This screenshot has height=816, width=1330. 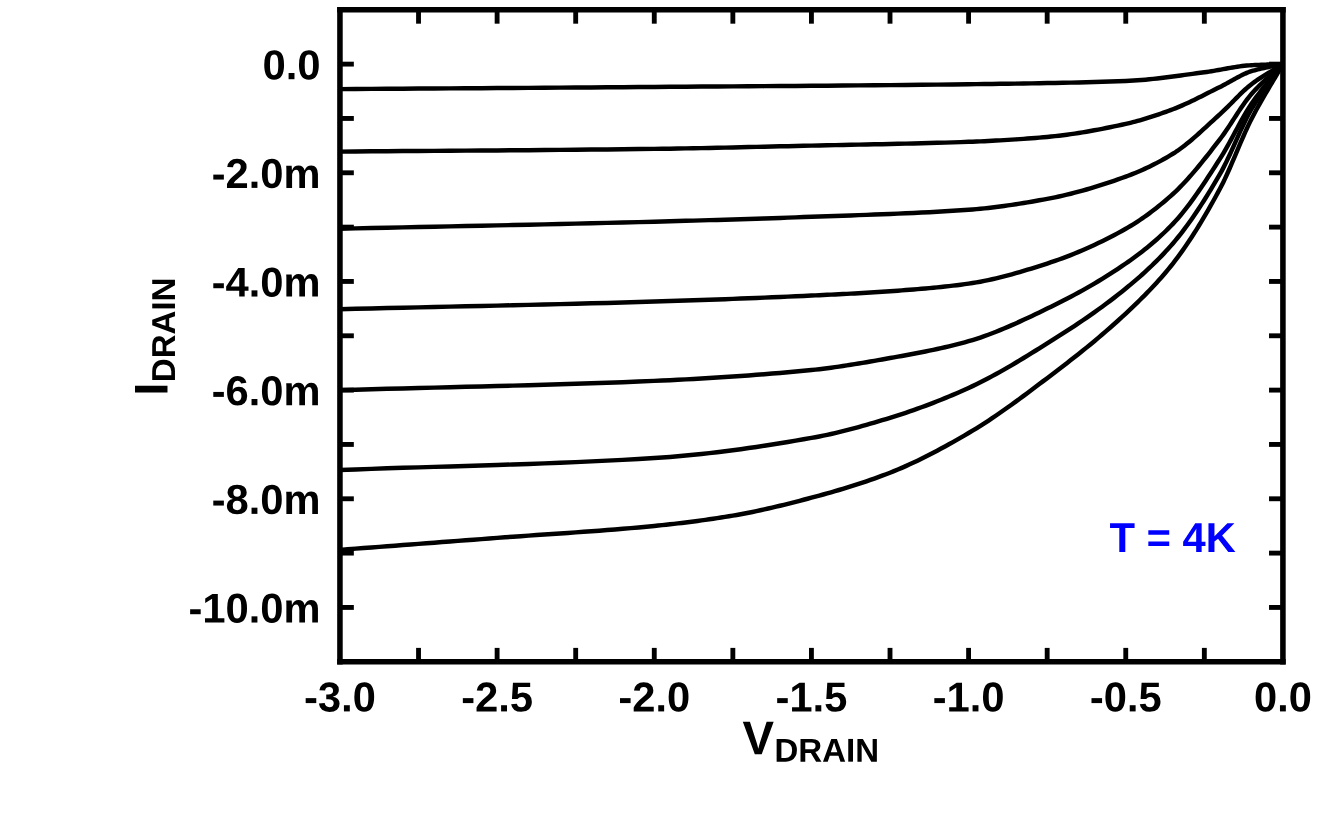 What do you see at coordinates (265, 282) in the screenshot?
I see `y-tick-label: -4.0m` at bounding box center [265, 282].